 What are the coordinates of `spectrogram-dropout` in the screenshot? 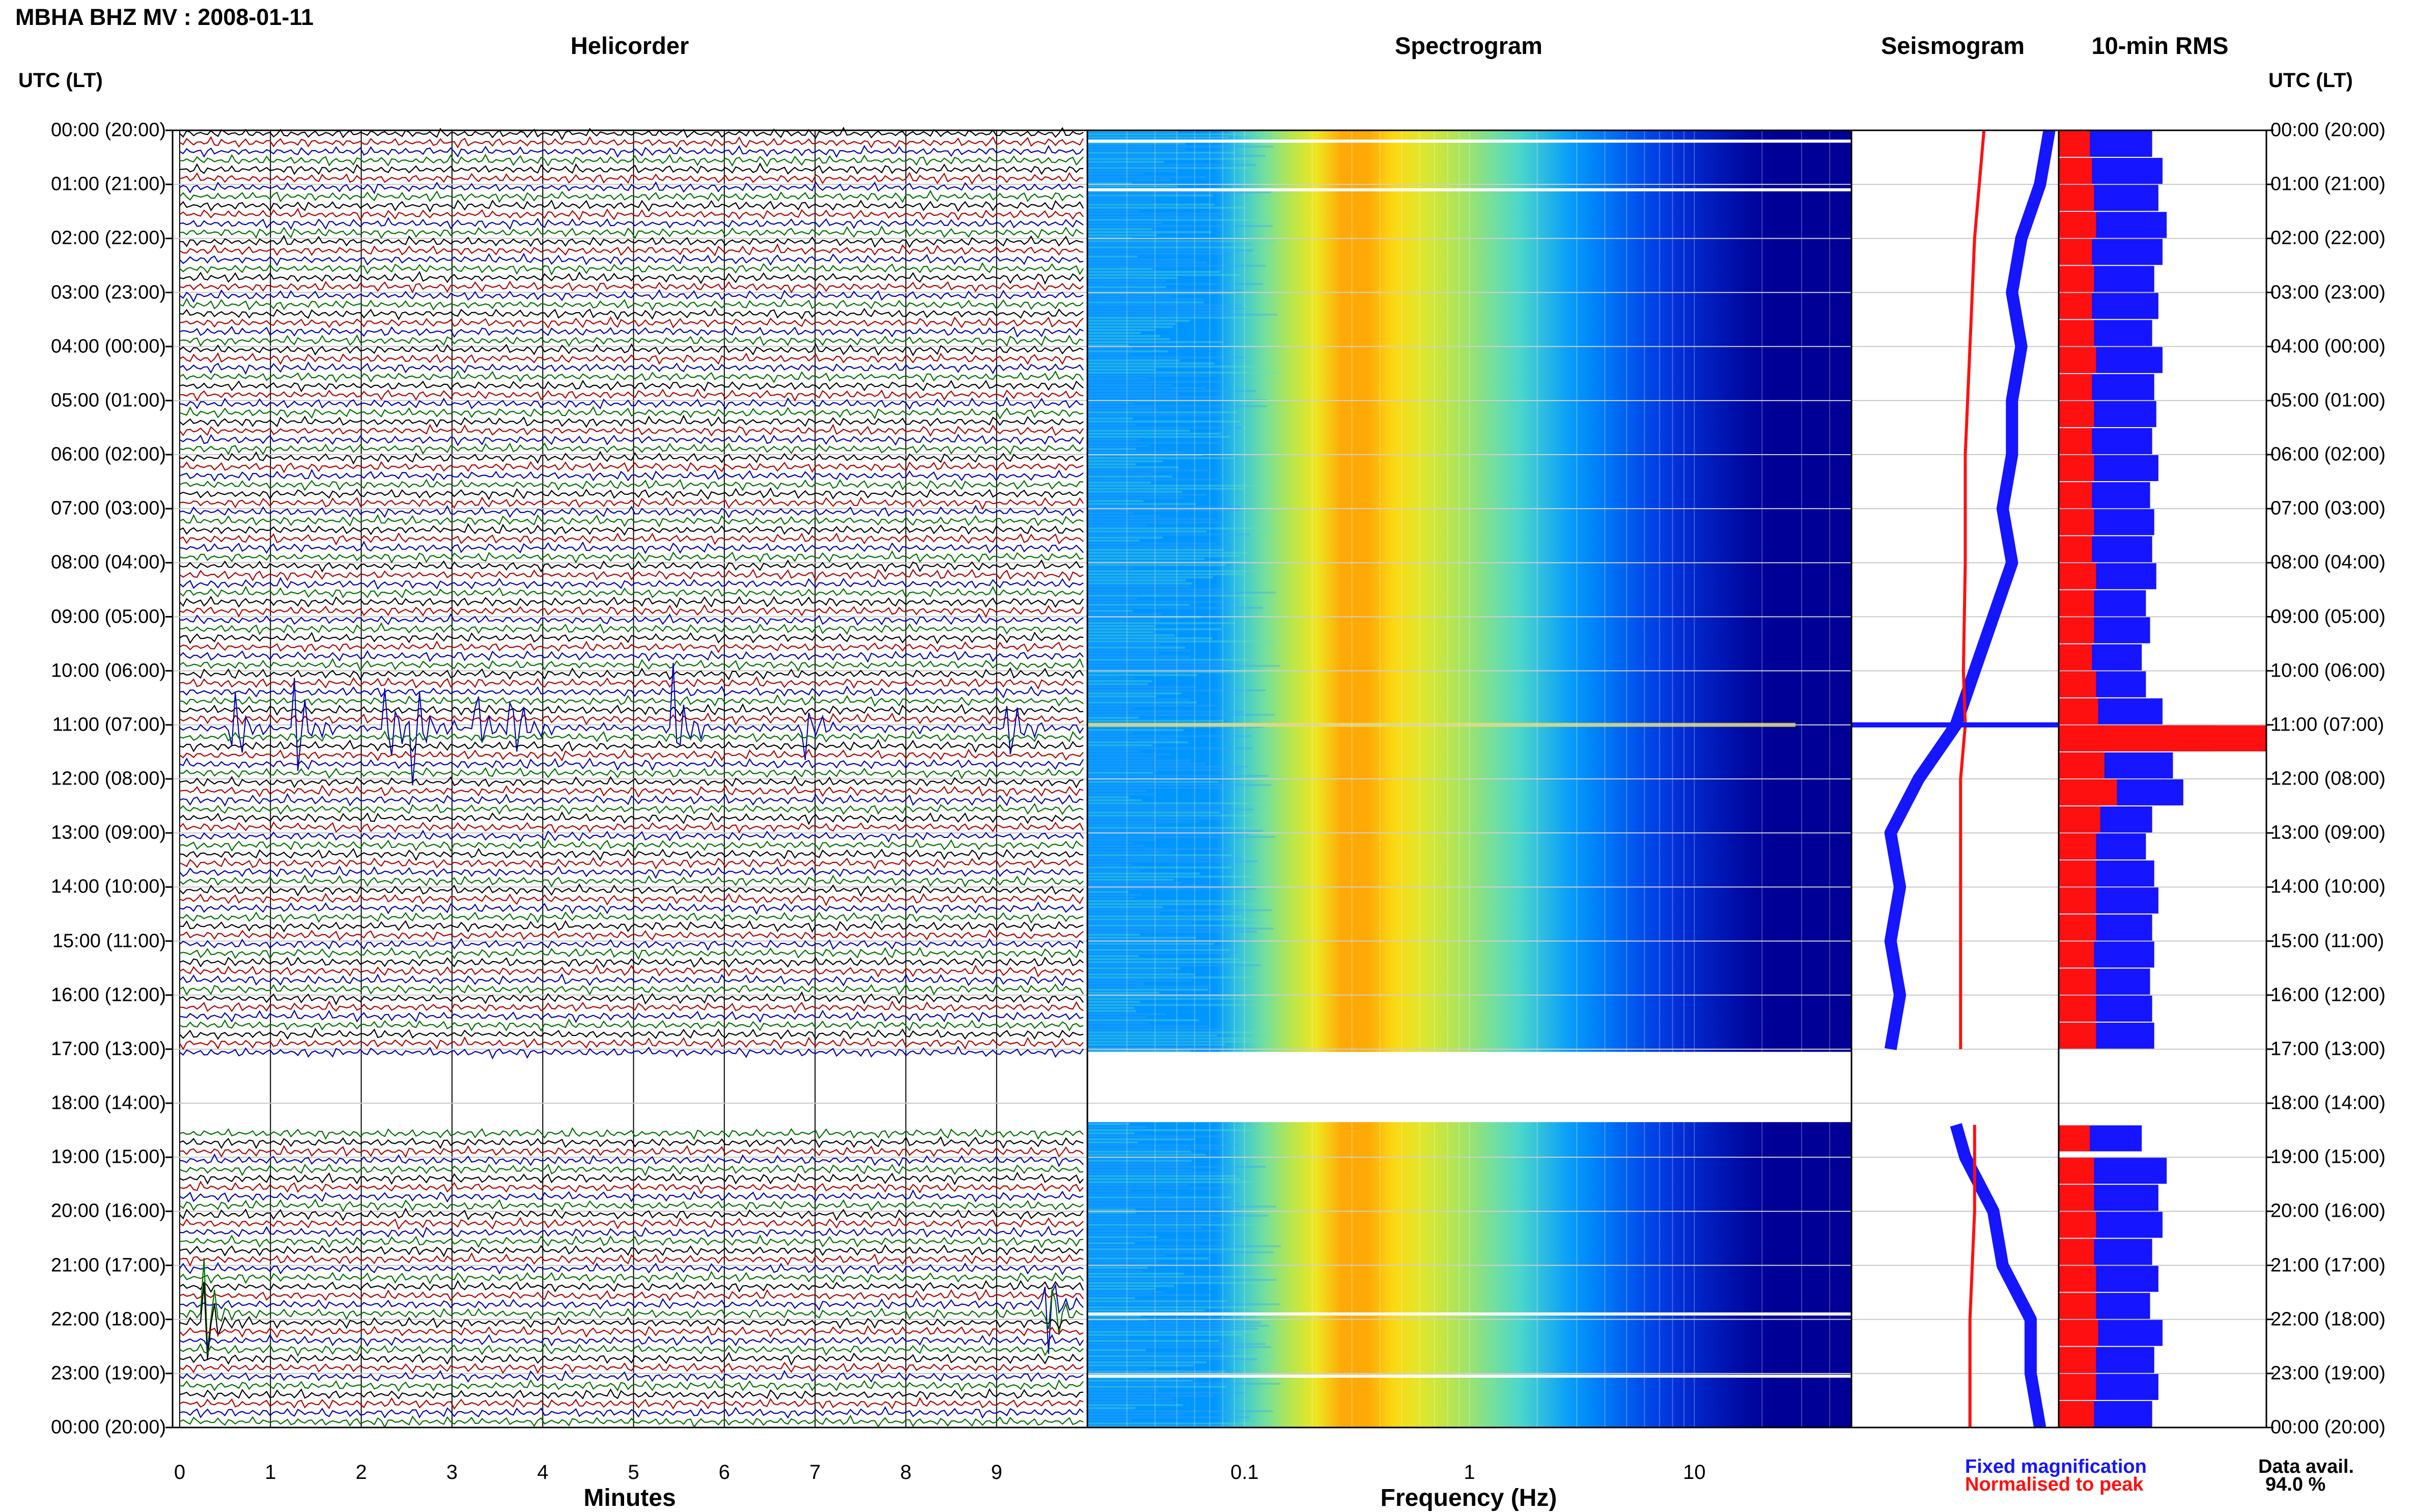 It's located at (1469, 141).